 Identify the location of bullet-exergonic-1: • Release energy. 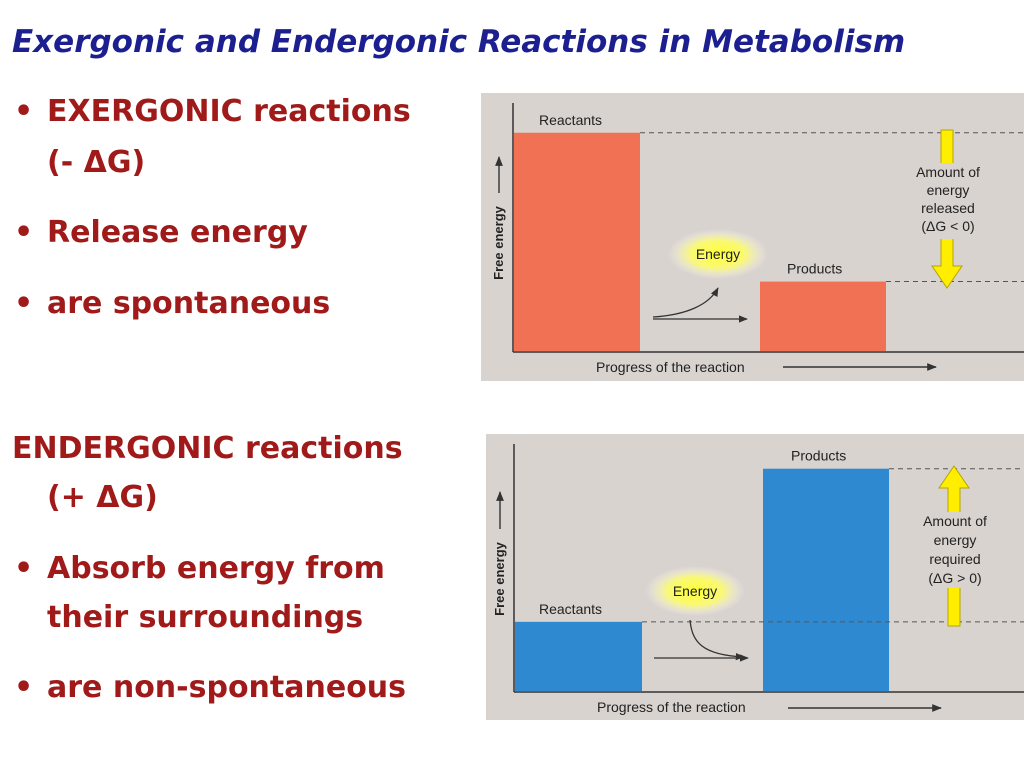
(161, 232).